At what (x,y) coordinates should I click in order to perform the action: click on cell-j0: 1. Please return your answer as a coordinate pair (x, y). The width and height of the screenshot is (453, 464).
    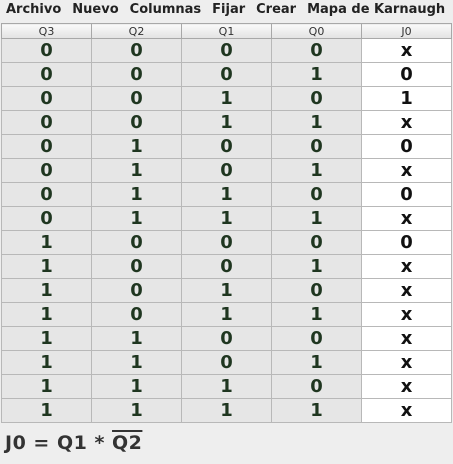
    Looking at the image, I should click on (406, 98).